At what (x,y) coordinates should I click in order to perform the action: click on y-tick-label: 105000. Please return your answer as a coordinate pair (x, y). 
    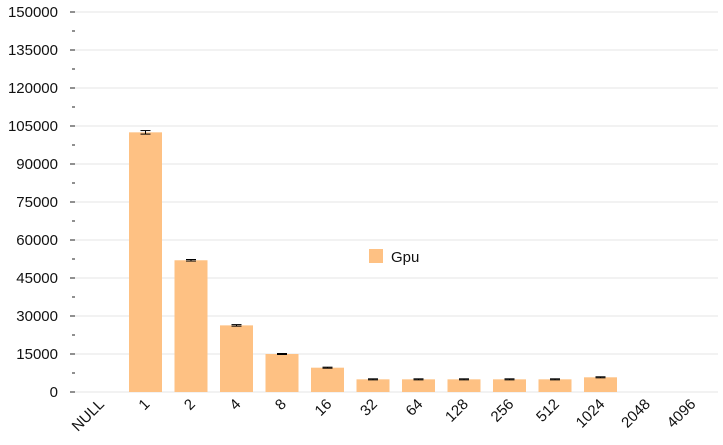
    Looking at the image, I should click on (33, 126).